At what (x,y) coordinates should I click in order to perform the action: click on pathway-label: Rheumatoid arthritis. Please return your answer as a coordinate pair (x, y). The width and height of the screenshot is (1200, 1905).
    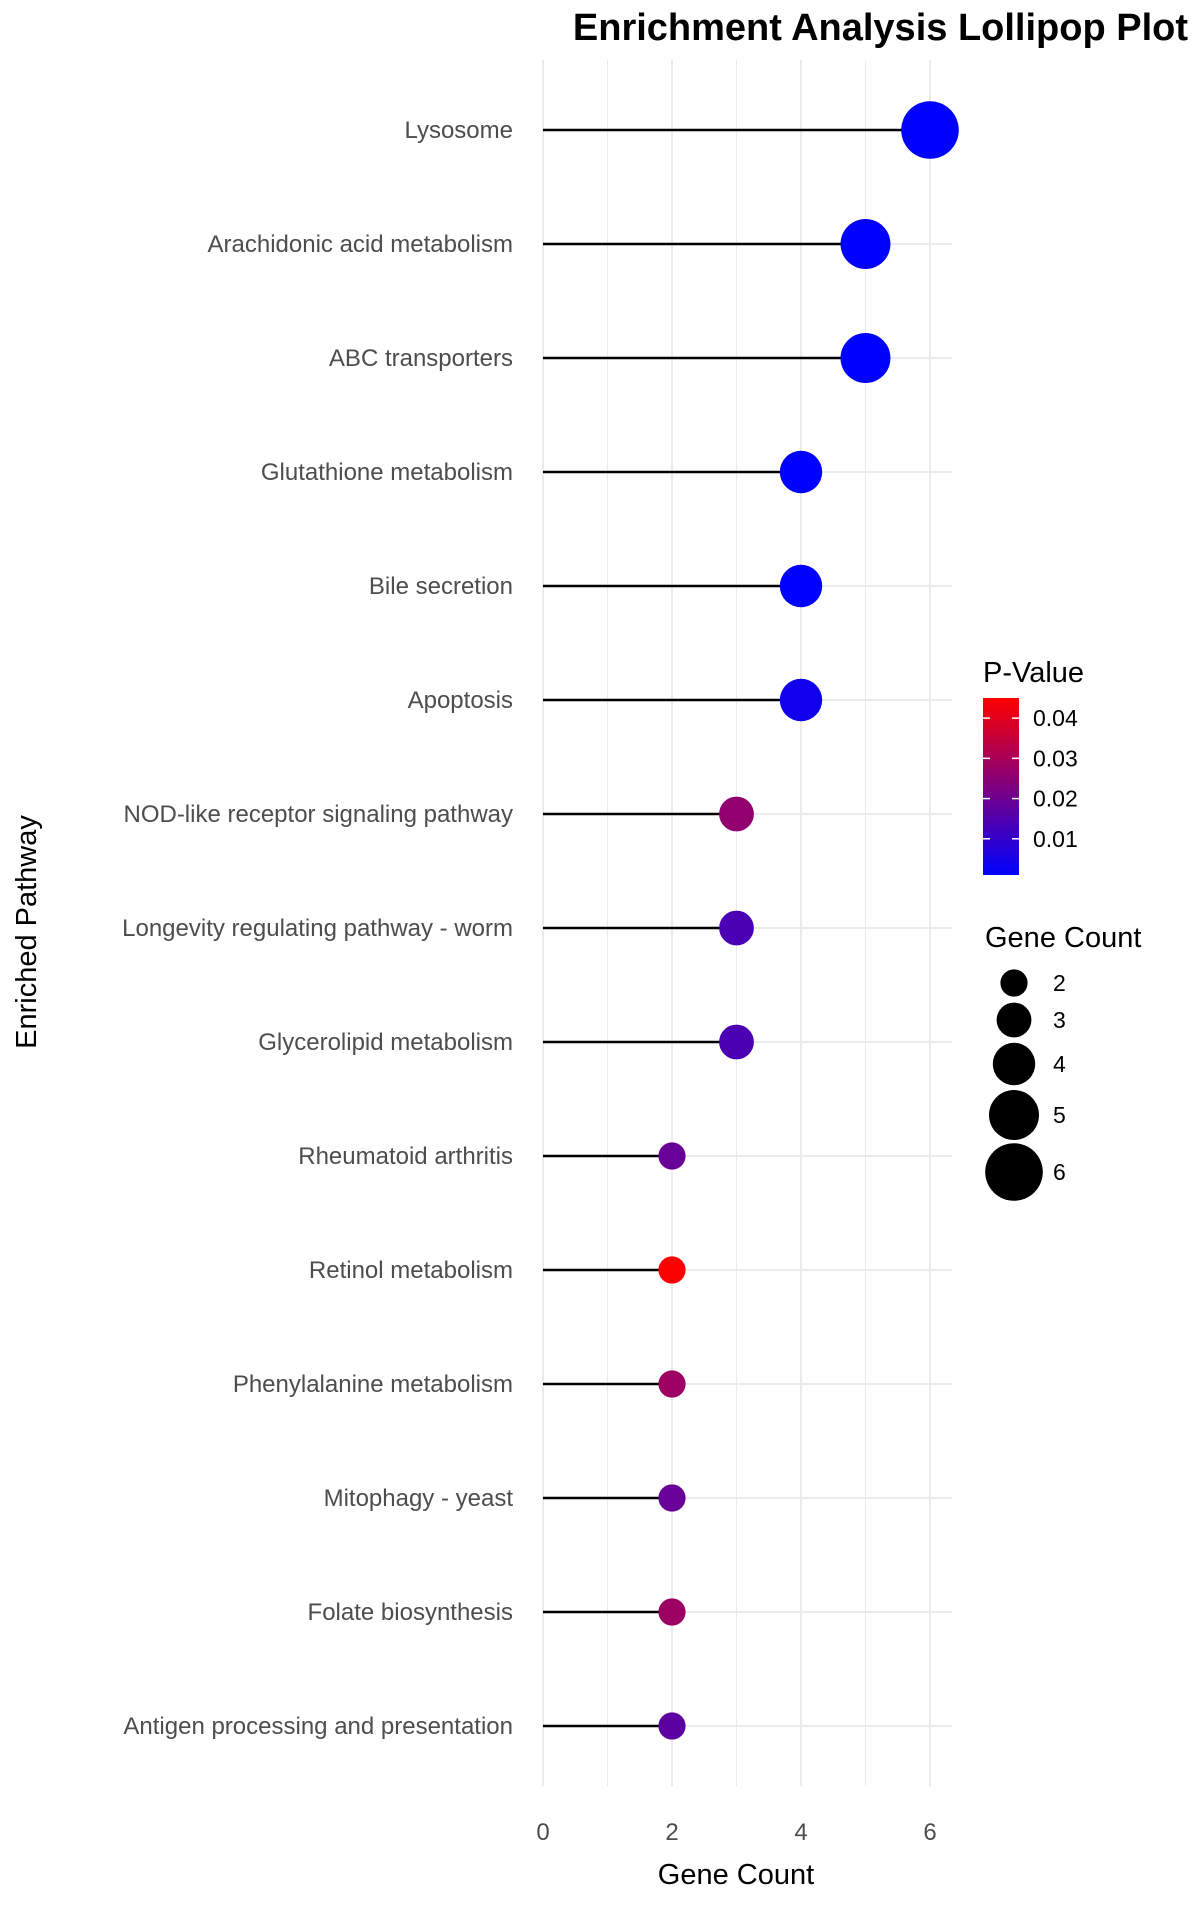
    Looking at the image, I should click on (405, 1156).